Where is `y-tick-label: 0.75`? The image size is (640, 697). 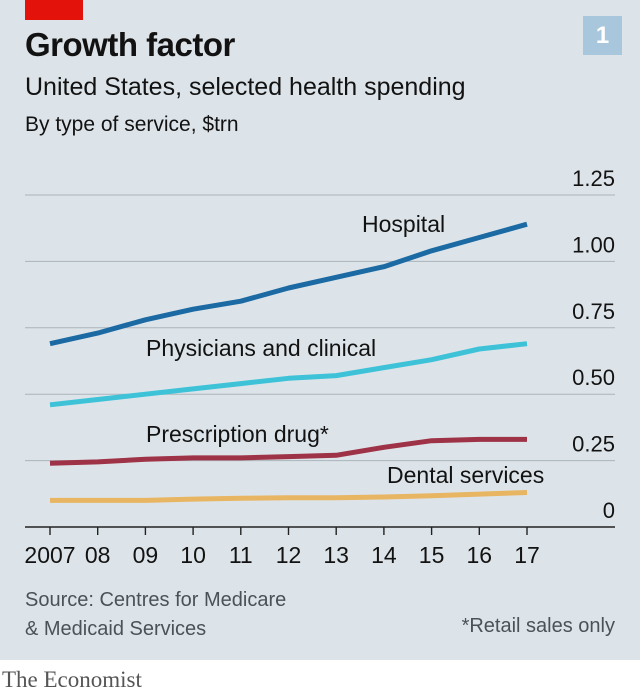 y-tick-label: 0.75 is located at coordinates (593, 311).